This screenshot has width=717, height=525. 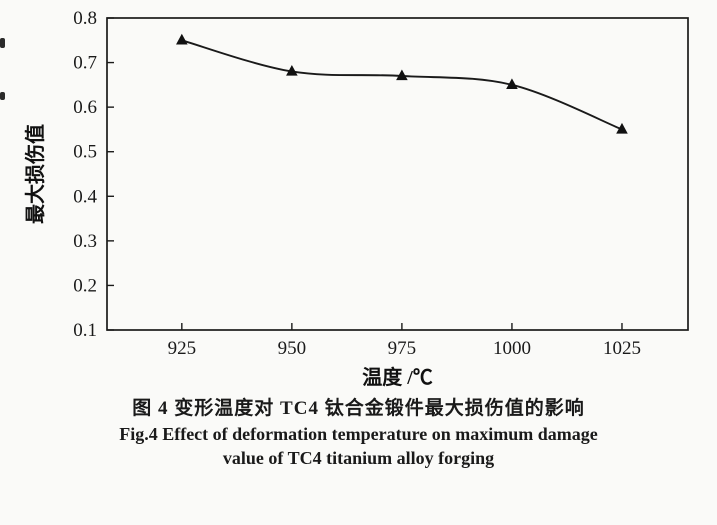 What do you see at coordinates (85, 241) in the screenshot?
I see `y-tick-label: 0.3` at bounding box center [85, 241].